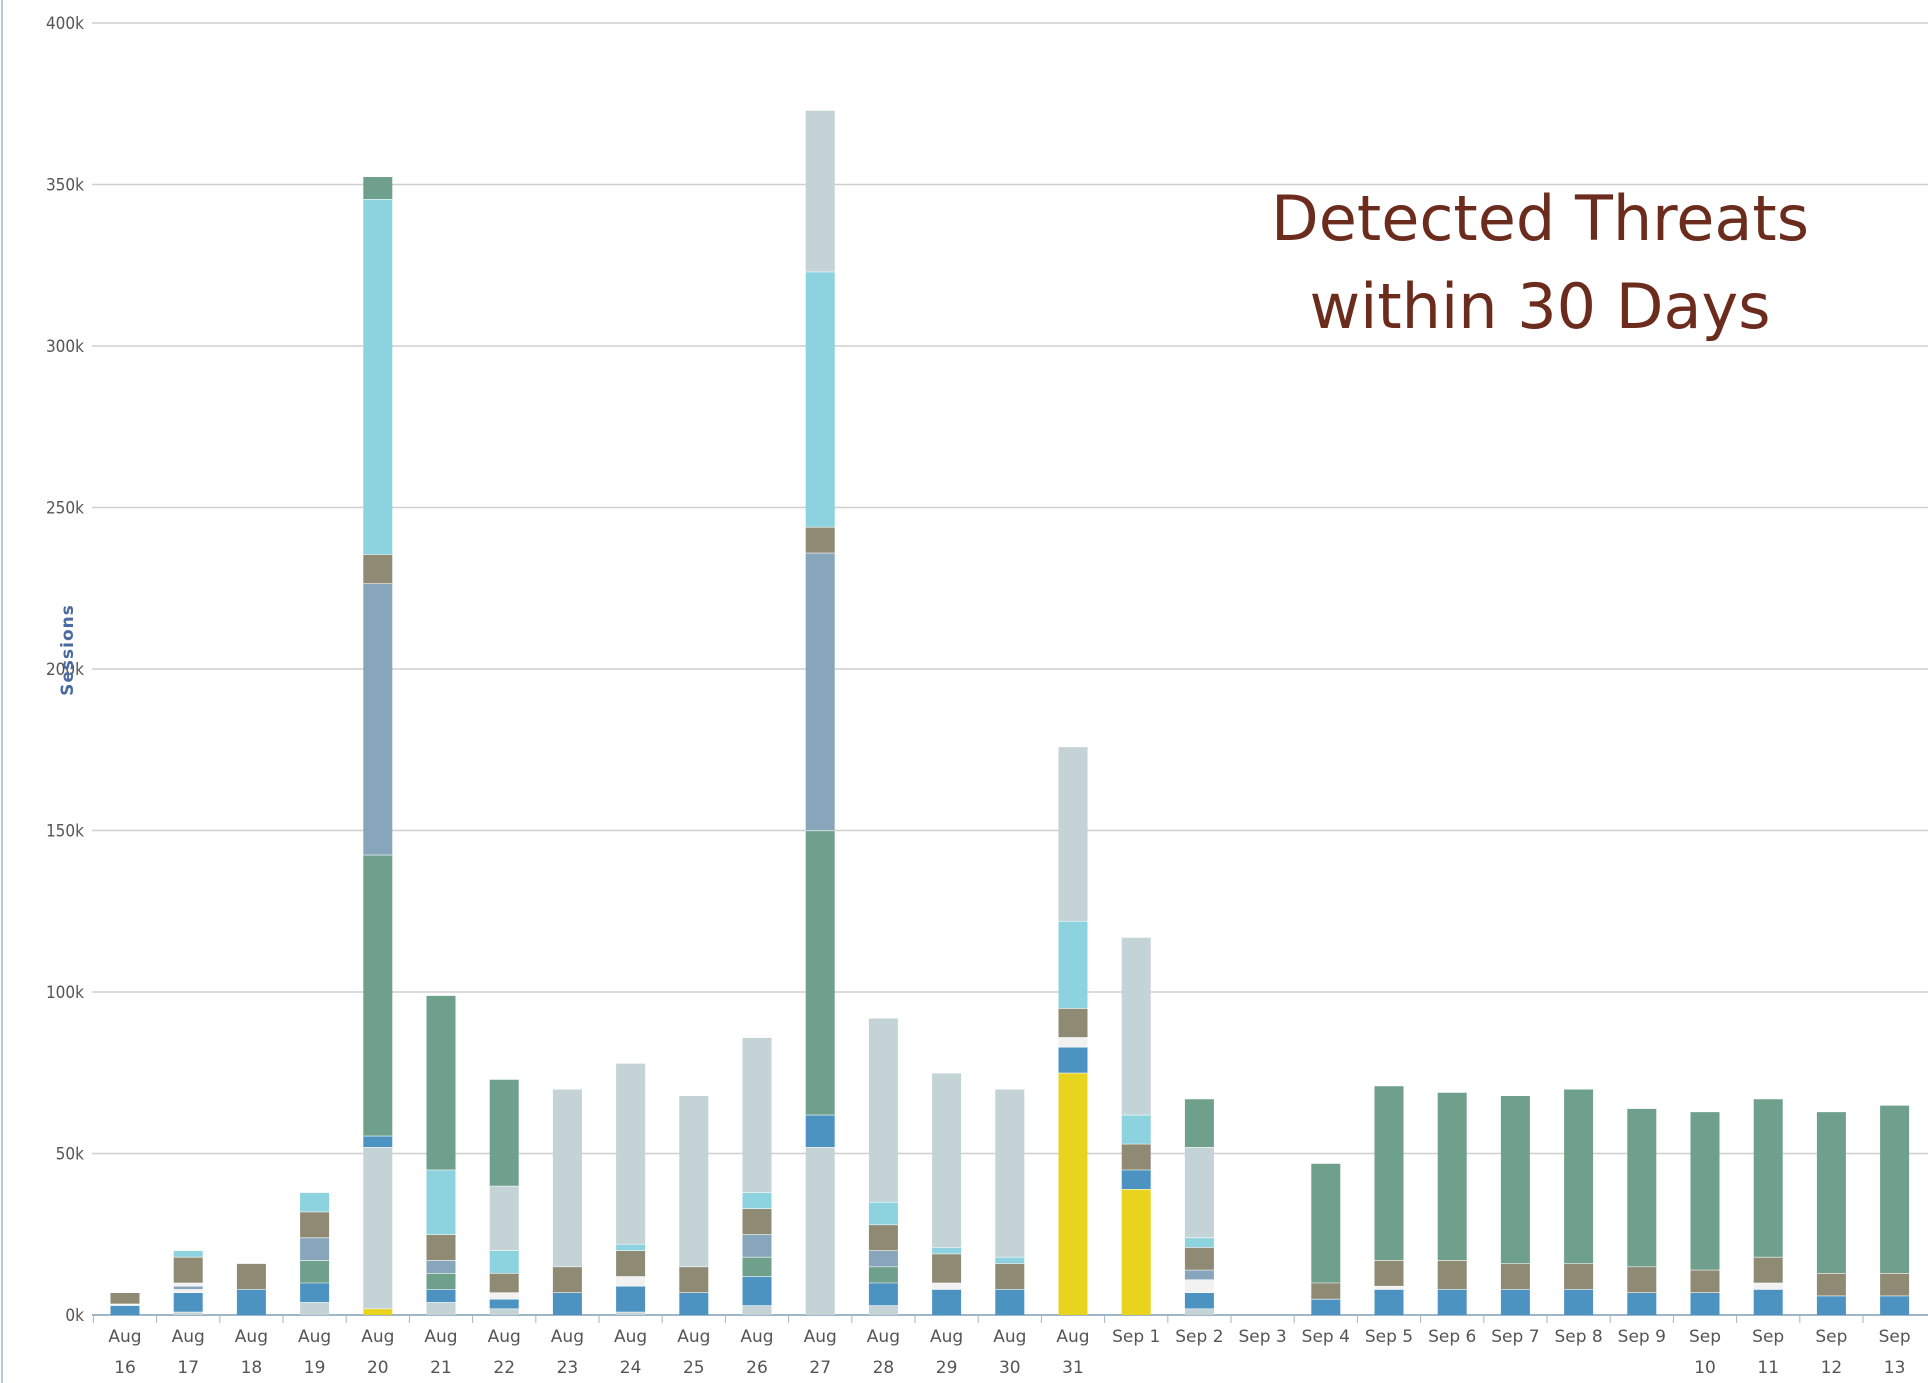 The image size is (1928, 1383). Describe the element at coordinates (1136, 1337) in the screenshot. I see `x-tick-label: Sep 1` at that location.